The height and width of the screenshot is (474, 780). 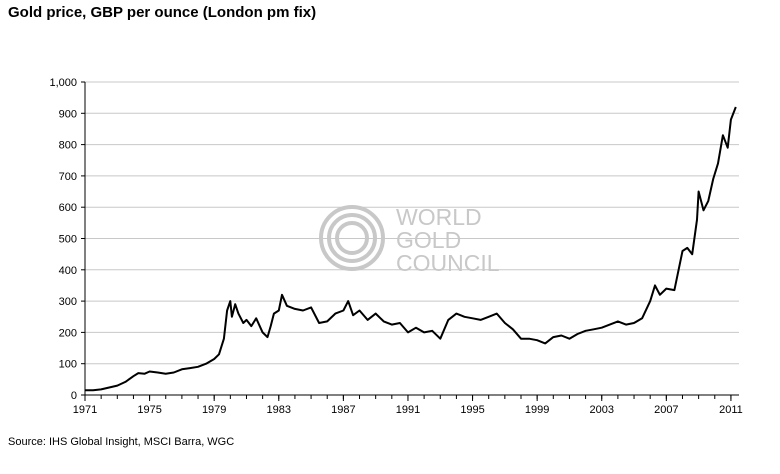 I want to click on watermark-line-3: COUNCIL, so click(x=448, y=263).